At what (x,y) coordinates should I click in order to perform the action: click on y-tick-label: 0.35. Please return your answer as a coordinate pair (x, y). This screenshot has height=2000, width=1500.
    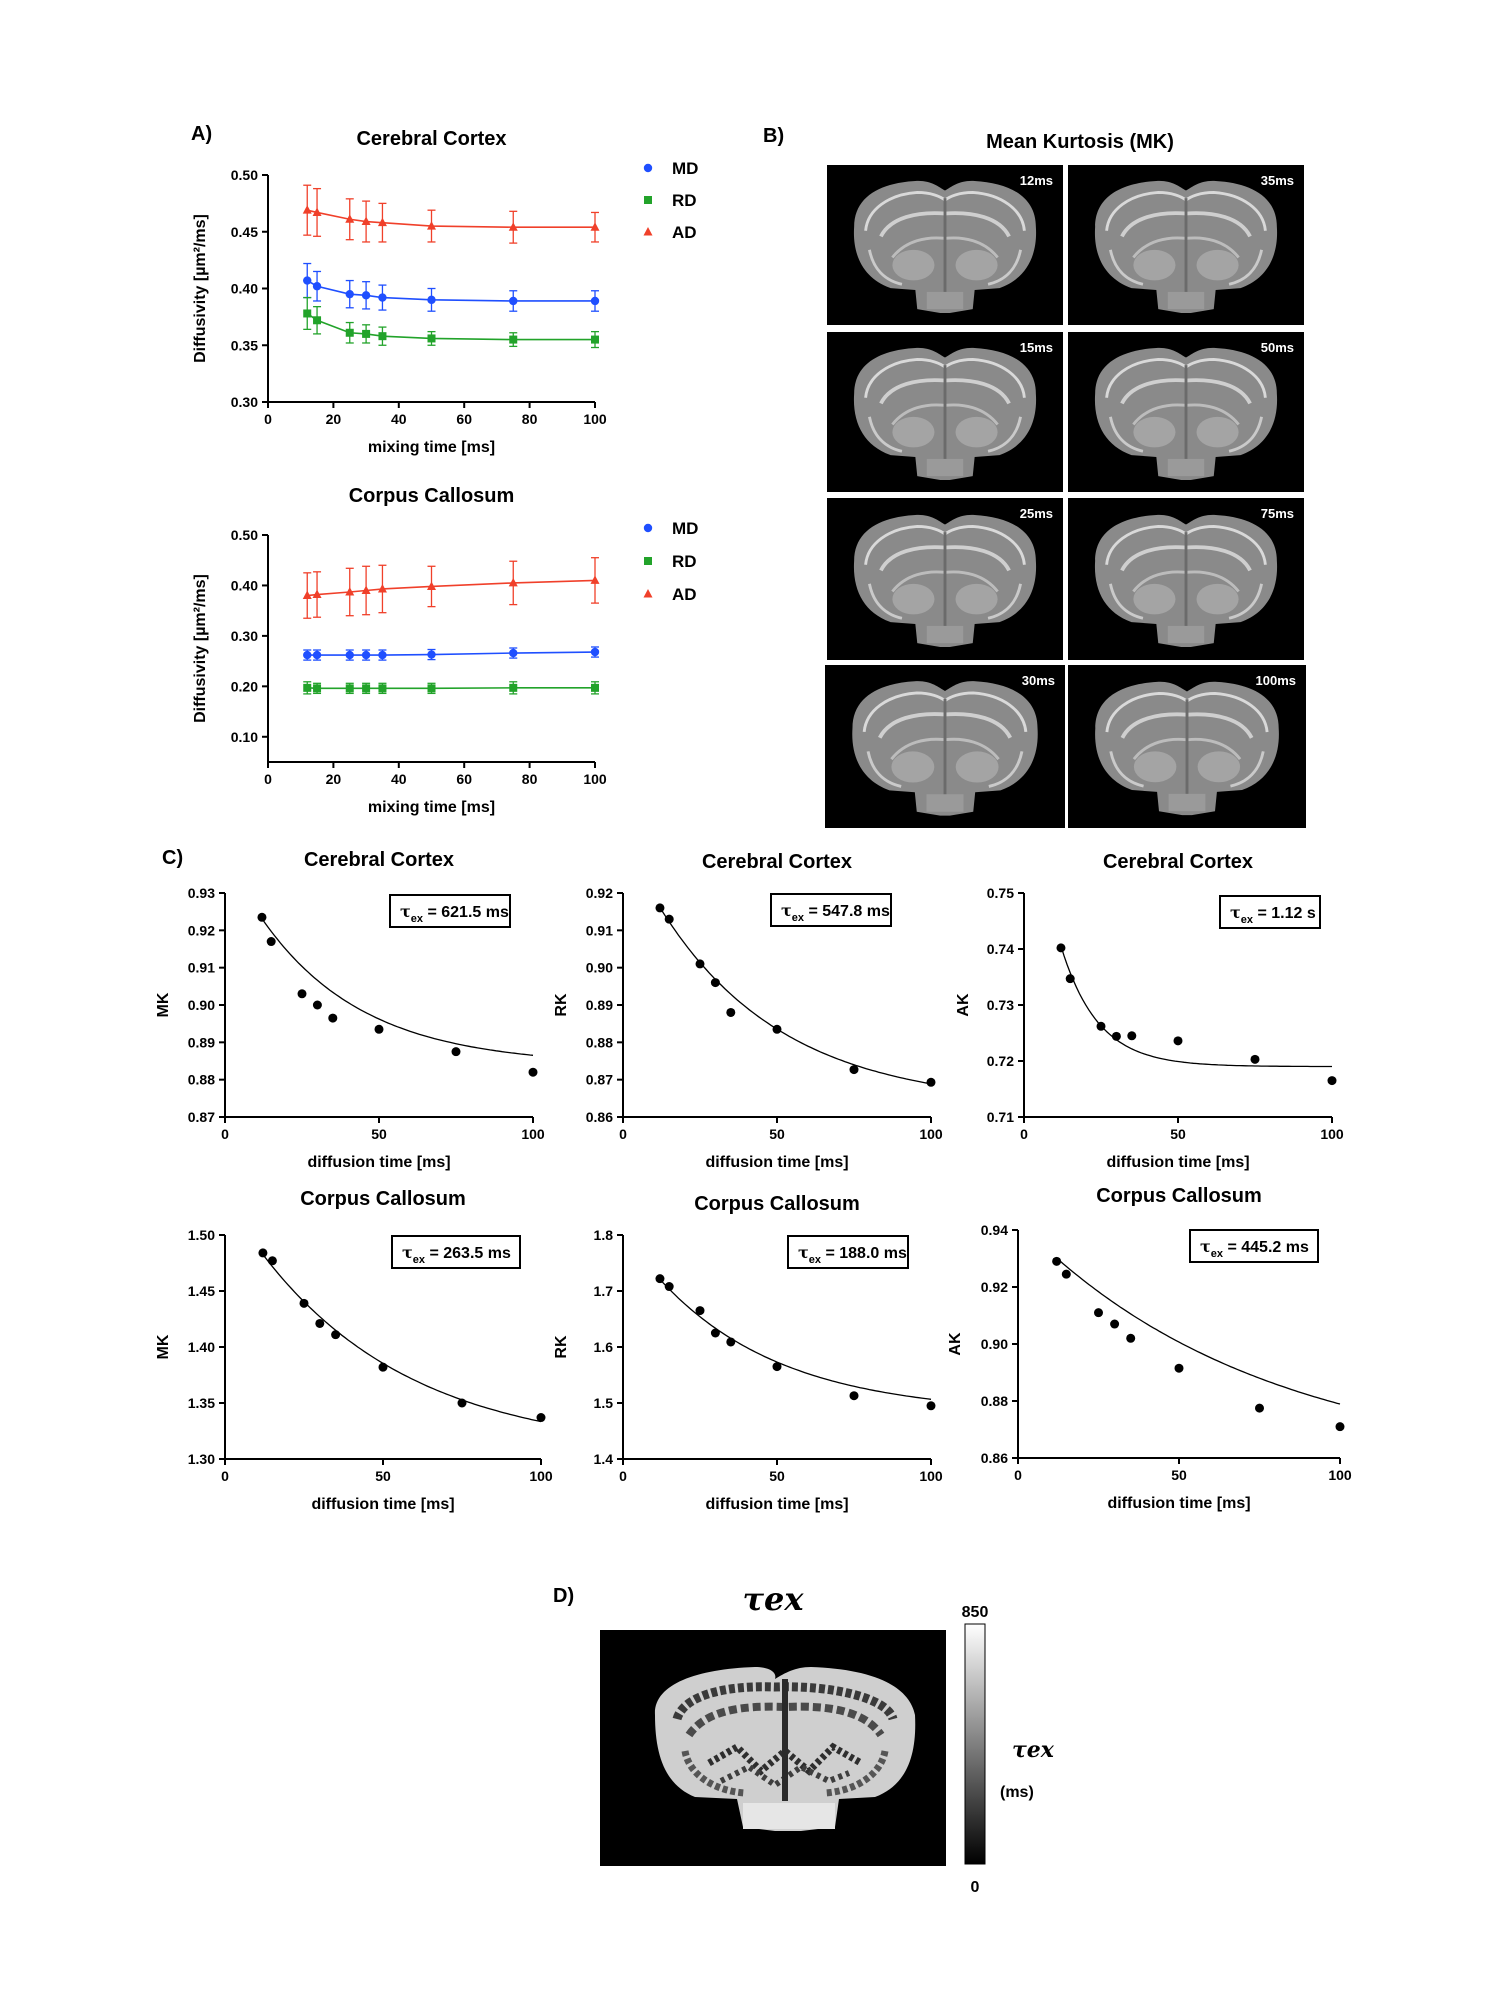
    Looking at the image, I should click on (244, 345).